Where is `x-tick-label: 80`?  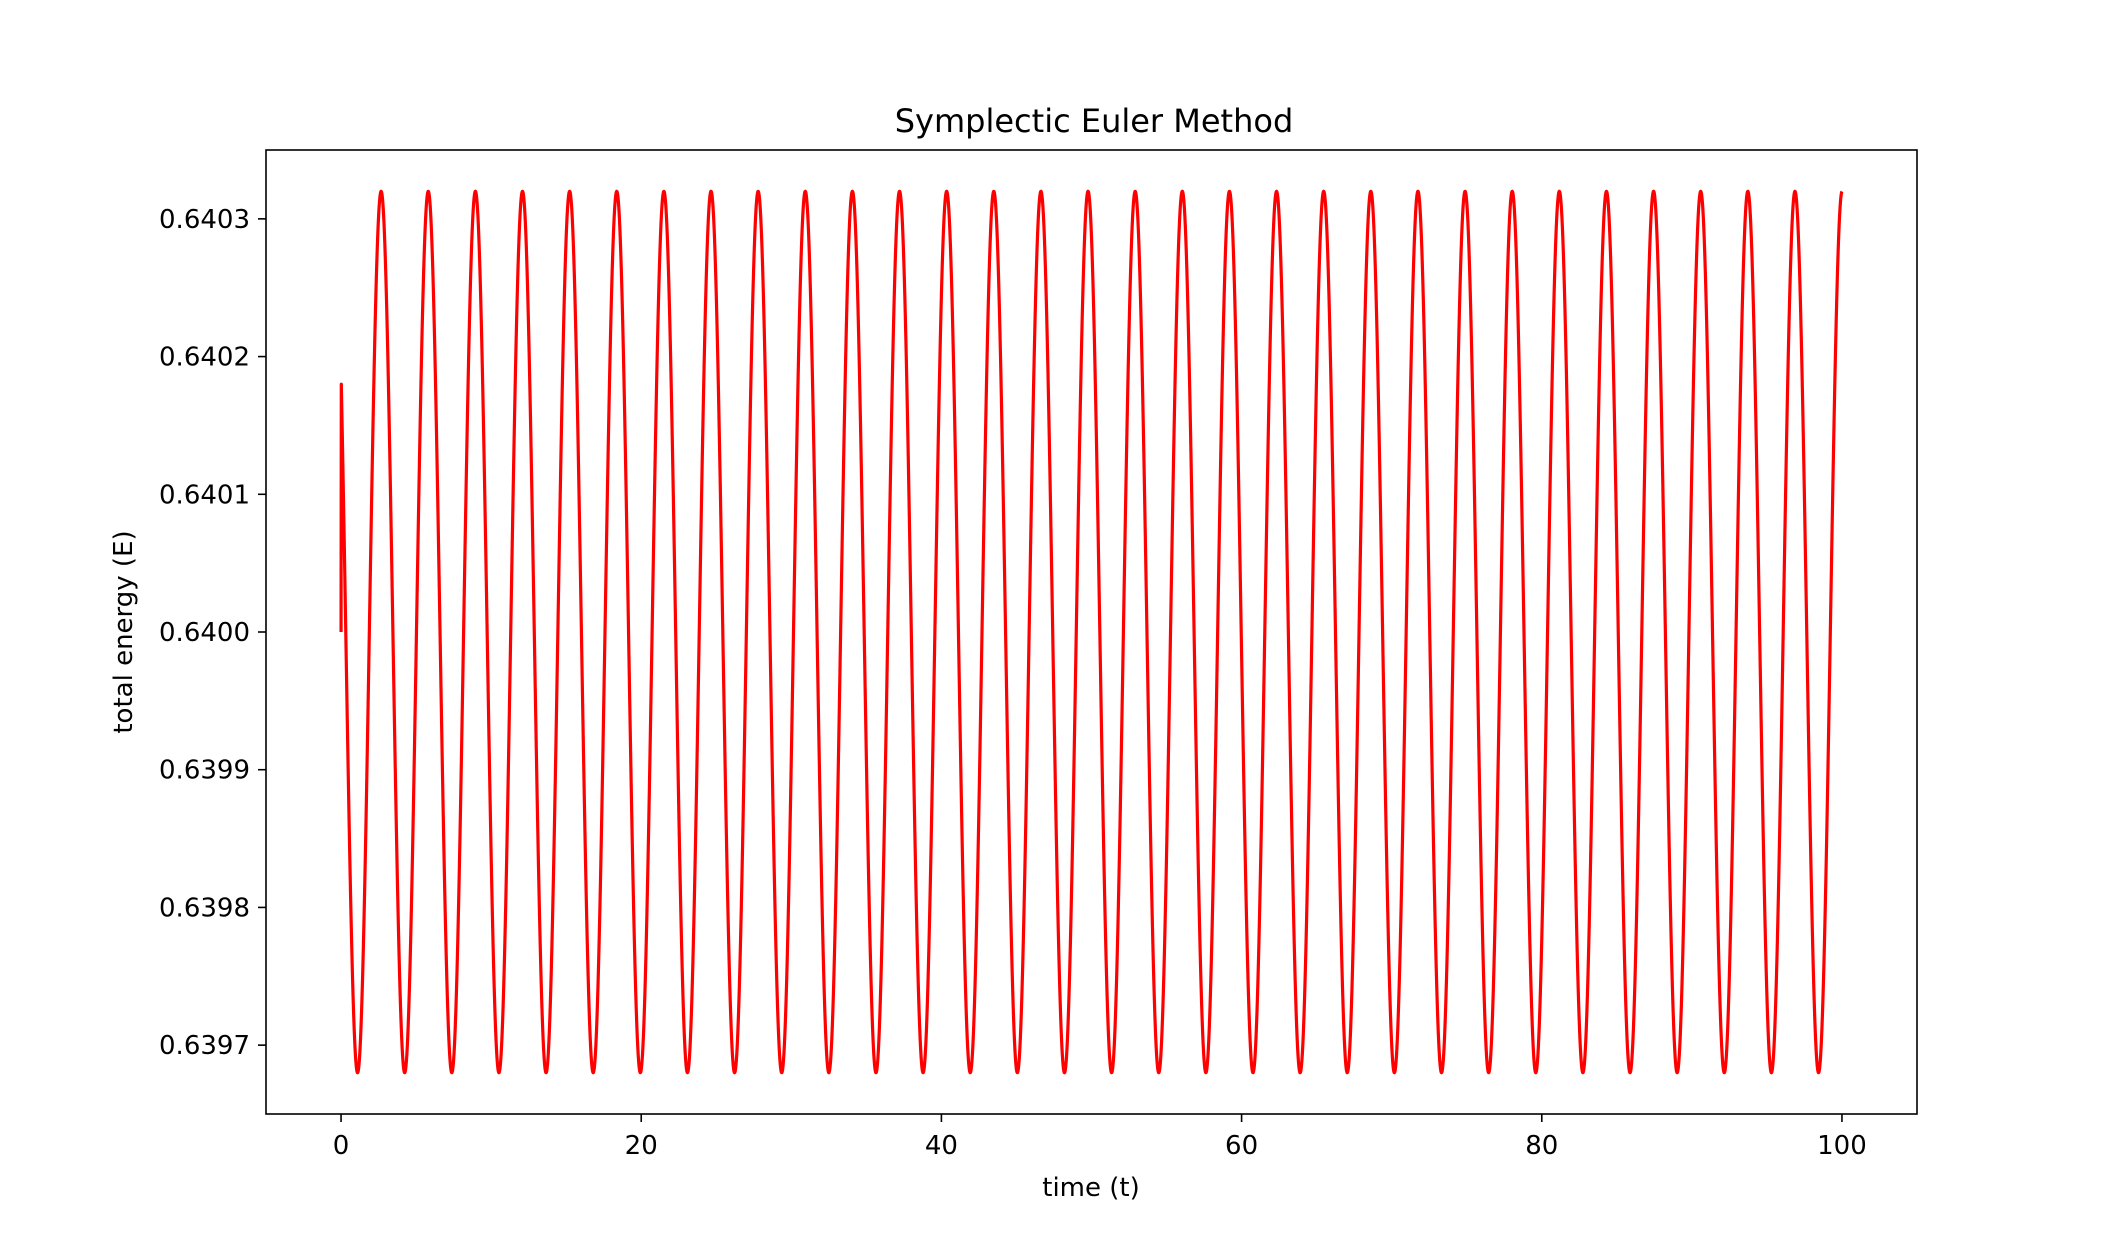
x-tick-label: 80 is located at coordinates (1541, 1146).